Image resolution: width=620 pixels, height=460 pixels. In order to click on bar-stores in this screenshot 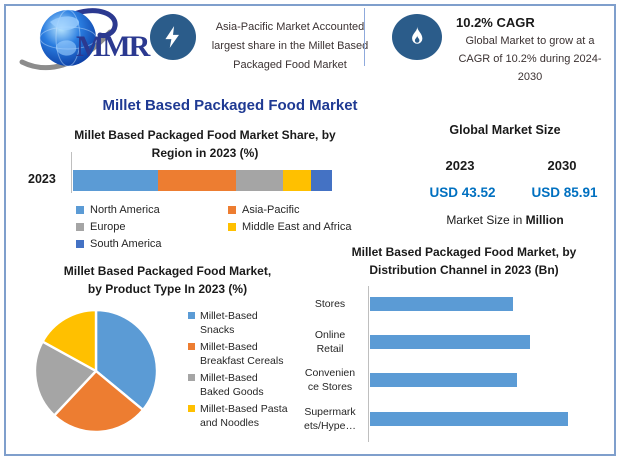, I will do `click(441, 304)`.